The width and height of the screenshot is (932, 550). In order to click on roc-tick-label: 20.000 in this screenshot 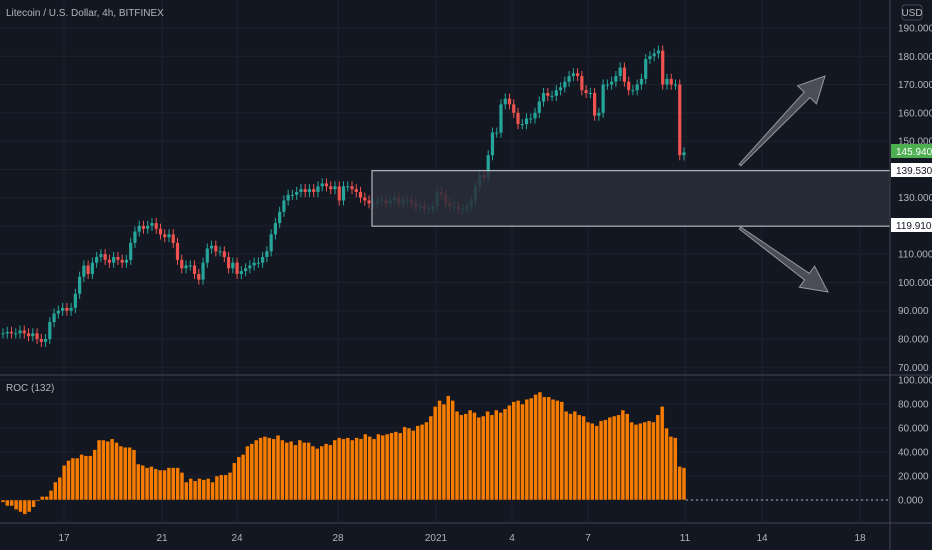, I will do `click(913, 477)`.